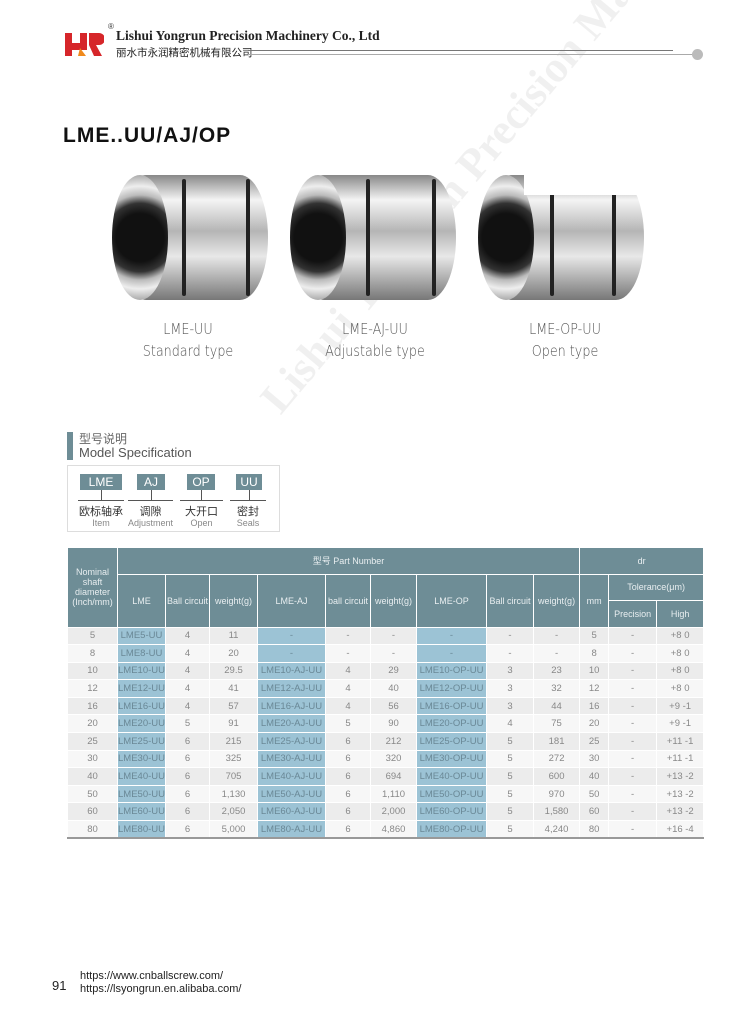 This screenshot has width=750, height=1019. Describe the element at coordinates (451, 688) in the screenshot. I see `table-cell: LME12-OP-UU` at that location.